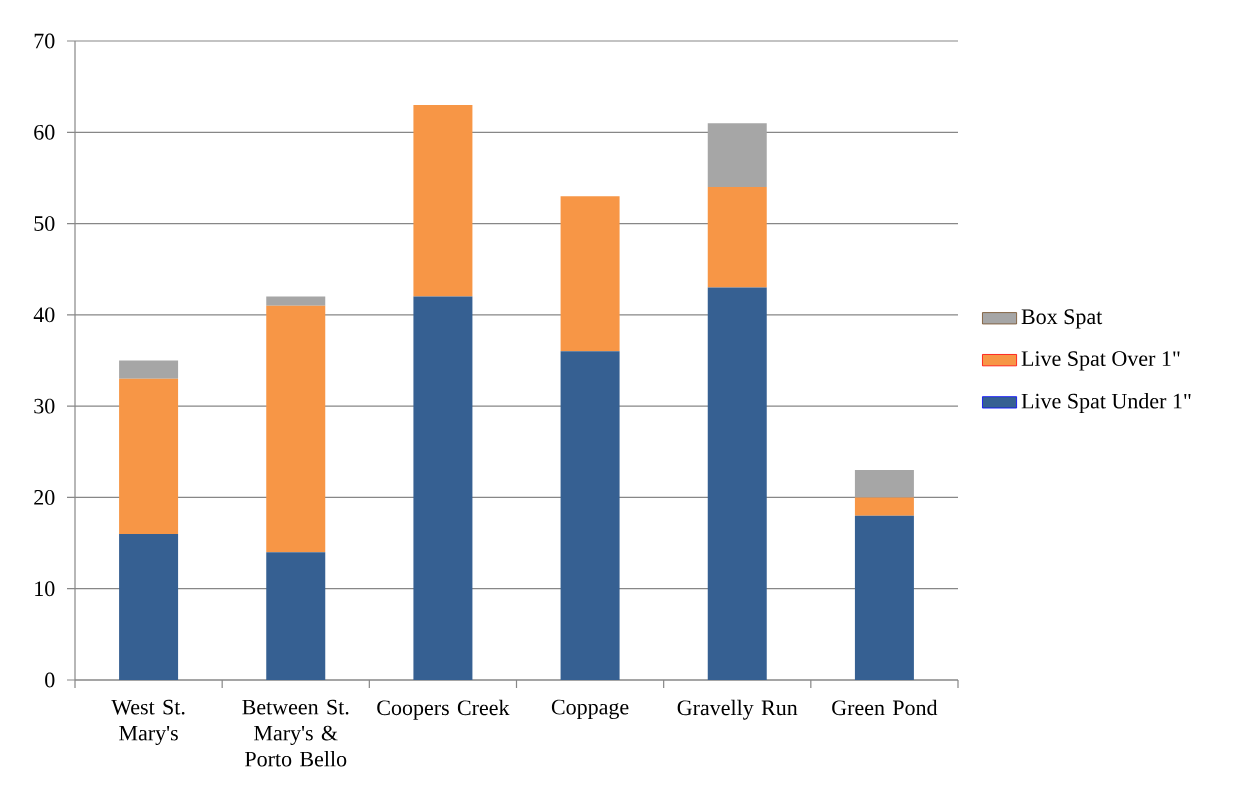  What do you see at coordinates (295, 733) in the screenshot?
I see `x-tick-label: Between St. Mary's & Porto Bello` at bounding box center [295, 733].